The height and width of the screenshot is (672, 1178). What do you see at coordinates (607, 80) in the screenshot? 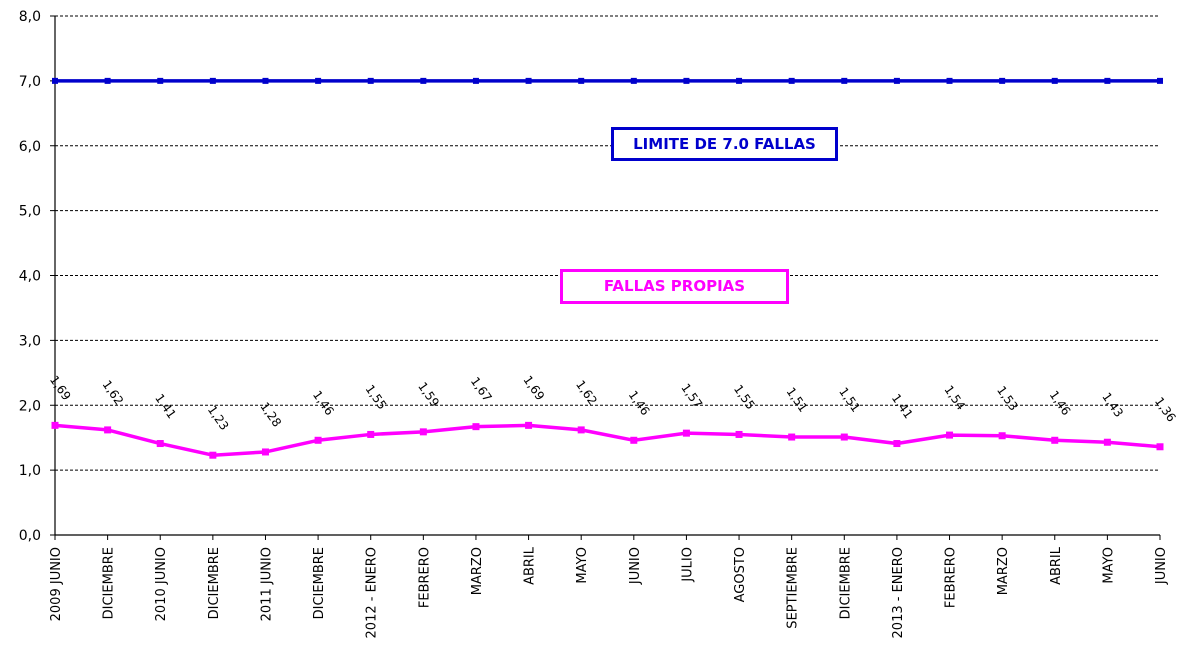
I see `series-limit` at bounding box center [607, 80].